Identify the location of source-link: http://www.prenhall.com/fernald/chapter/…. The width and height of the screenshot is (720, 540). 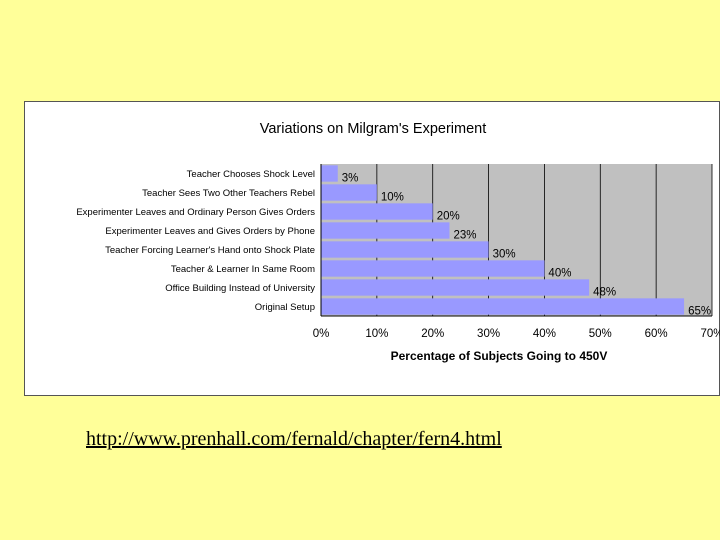
(294, 439).